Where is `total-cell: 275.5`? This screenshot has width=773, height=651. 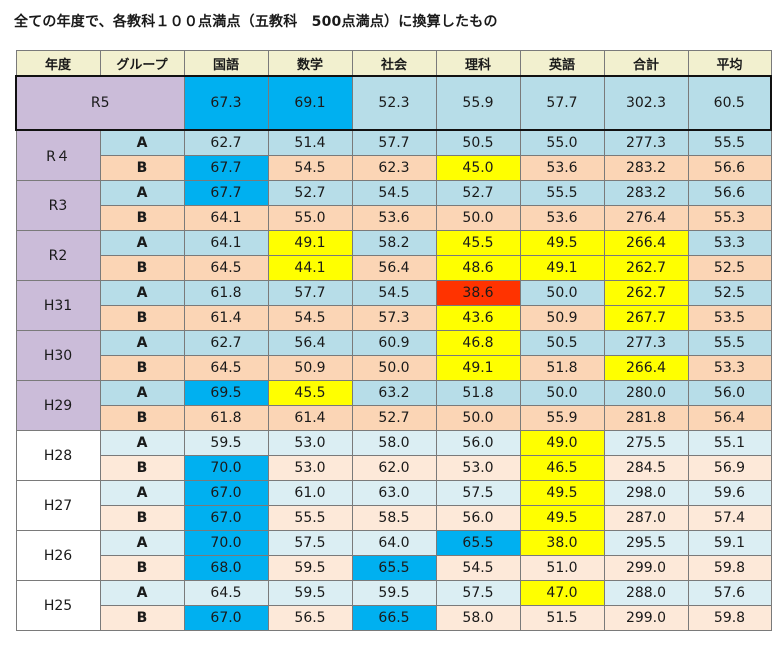 total-cell: 275.5 is located at coordinates (646, 443).